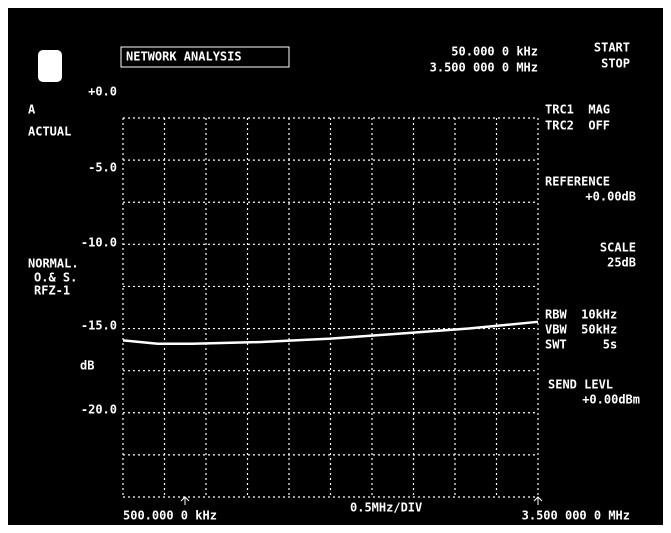 The image size is (671, 533). Describe the element at coordinates (184, 57) in the screenshot. I see `title: NETWORK ANALYSIS` at that location.